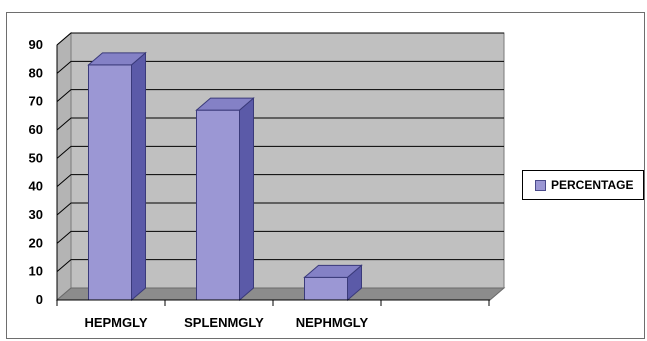  What do you see at coordinates (333, 271) in the screenshot?
I see `bar-top-nephmgly` at bounding box center [333, 271].